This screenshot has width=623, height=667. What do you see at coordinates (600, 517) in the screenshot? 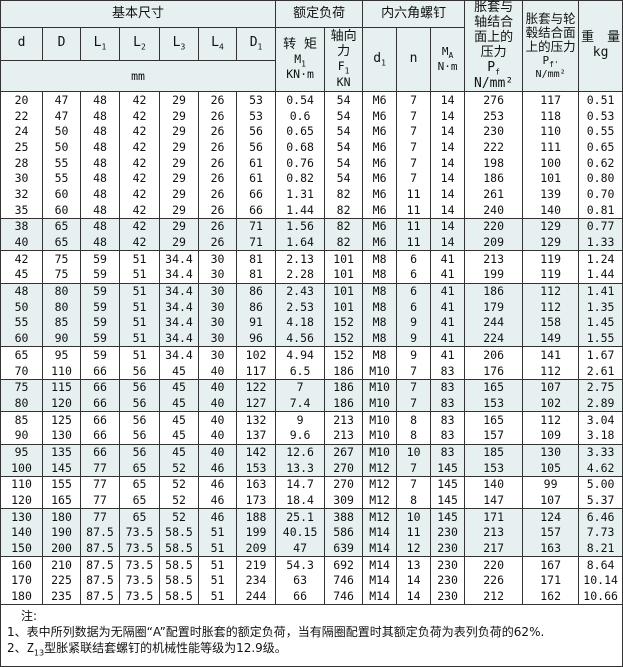
I see `table-cell: 6.46` at bounding box center [600, 517].